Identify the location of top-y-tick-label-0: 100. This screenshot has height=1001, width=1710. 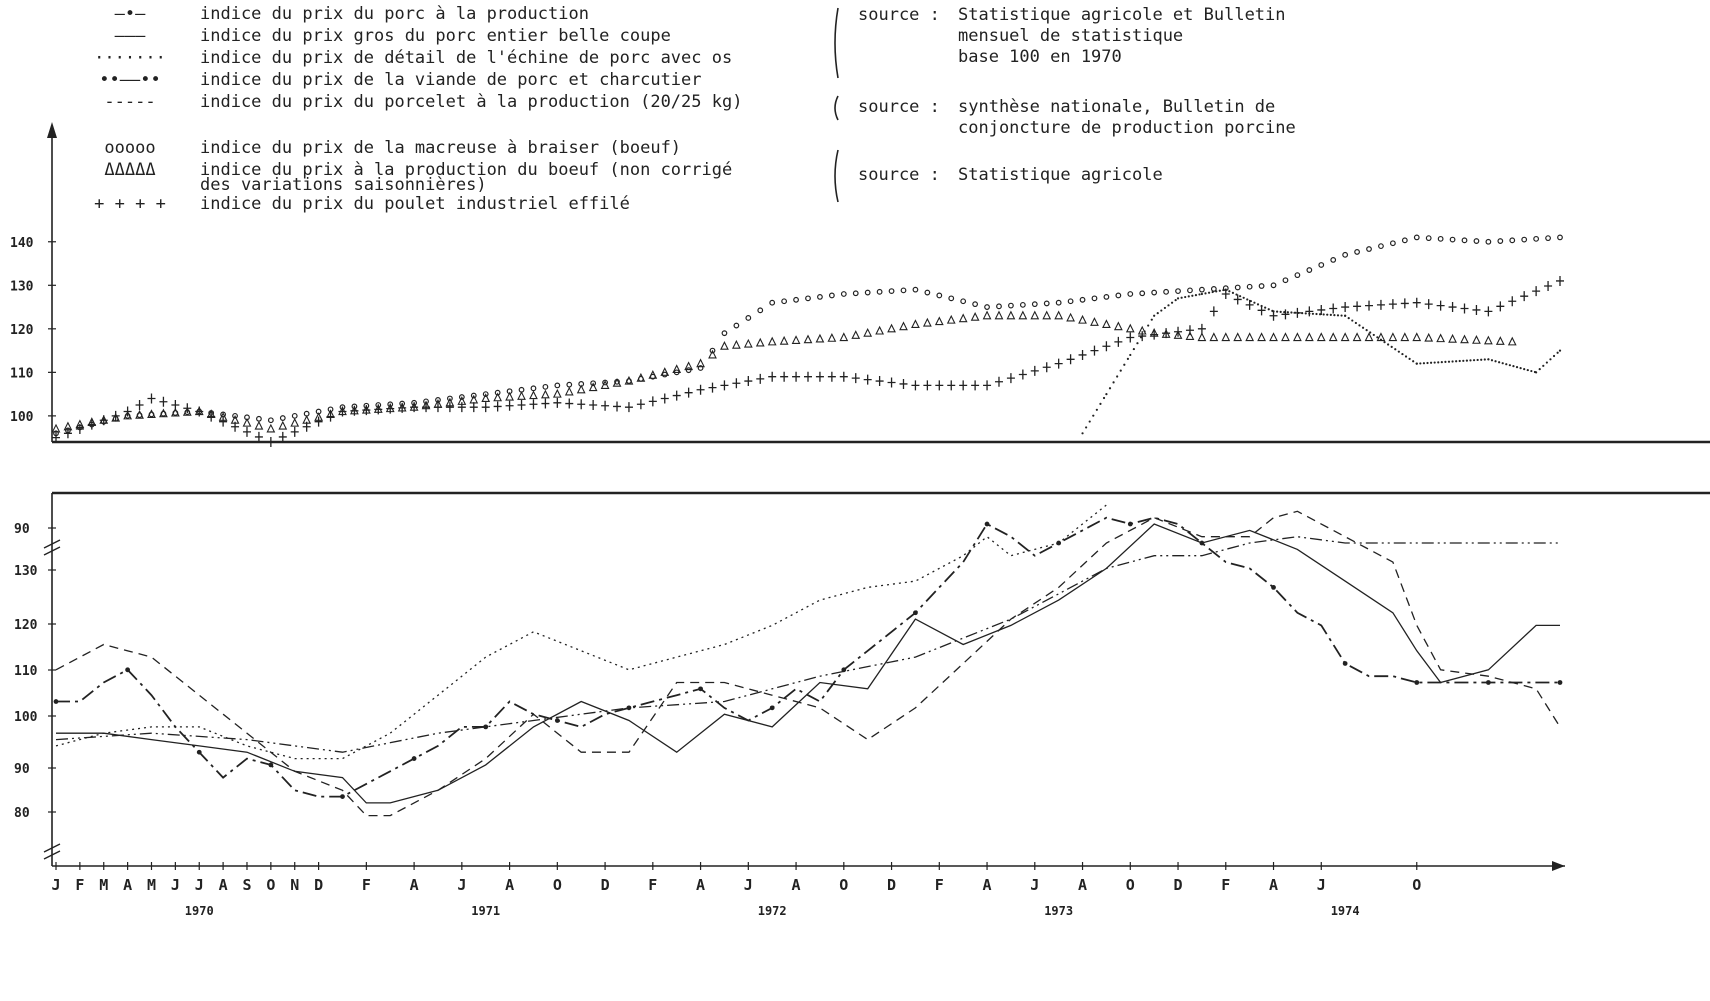
(22, 417).